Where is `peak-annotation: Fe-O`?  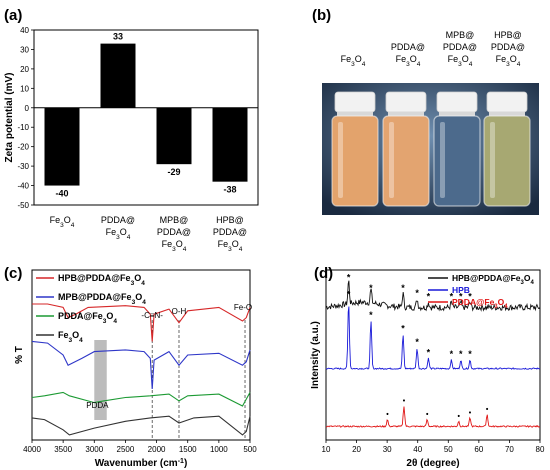
peak-annotation: Fe-O is located at coordinates (243, 307).